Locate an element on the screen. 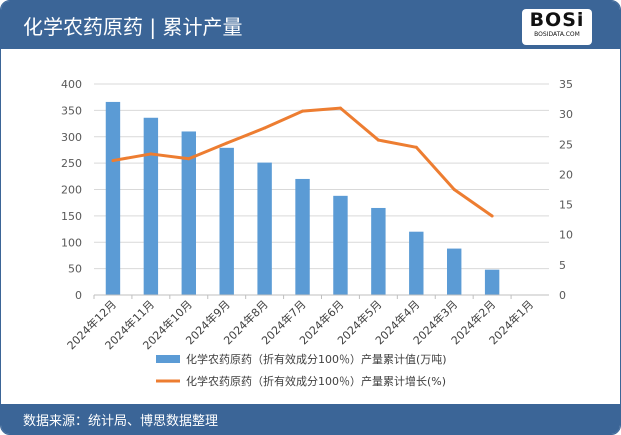 Image resolution: width=621 pixels, height=435 pixels. bosi-logo: BOSi BOSIDATA.COM is located at coordinates (557, 27).